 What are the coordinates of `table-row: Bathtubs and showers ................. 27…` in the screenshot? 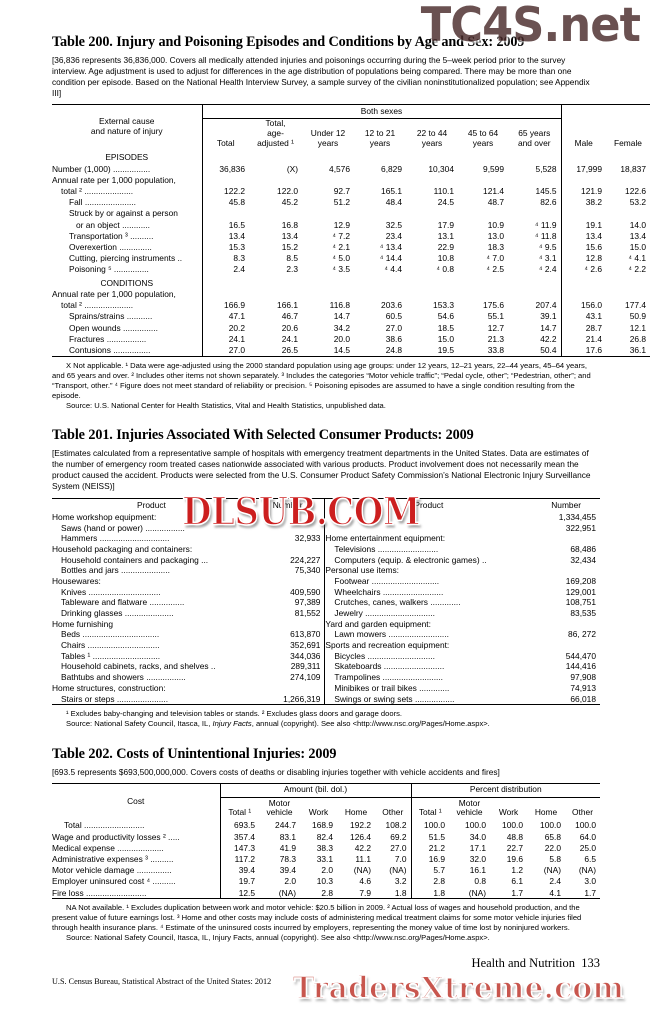 It's located at (326, 677).